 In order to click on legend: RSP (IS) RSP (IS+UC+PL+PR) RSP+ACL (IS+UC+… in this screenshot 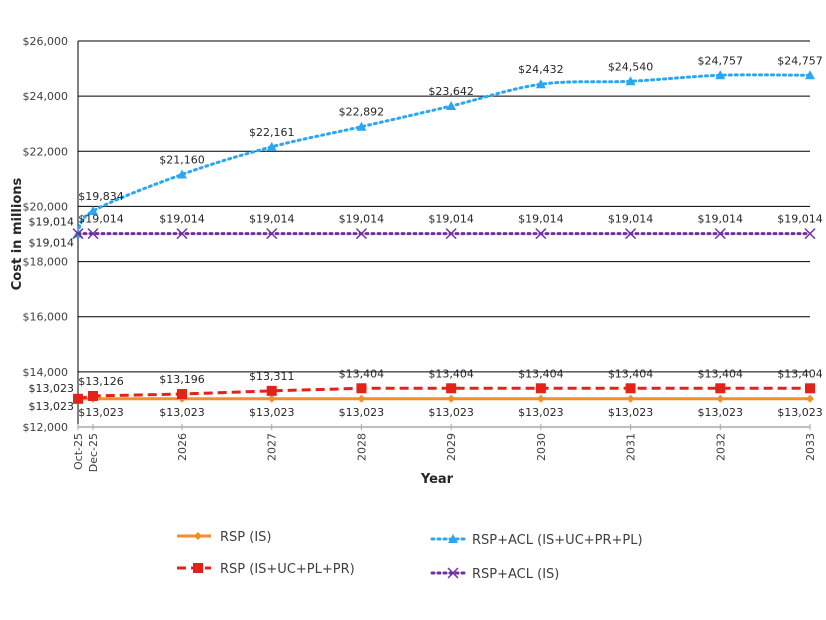, I will do `click(410, 556)`.